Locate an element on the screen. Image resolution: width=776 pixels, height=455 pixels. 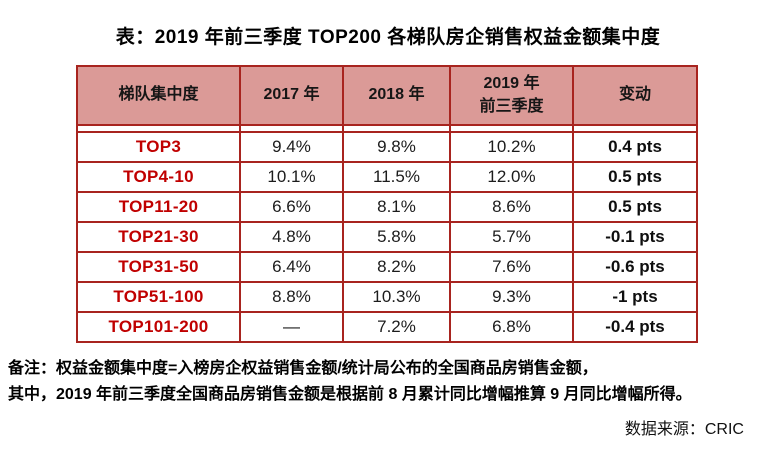
data-source: 数据来源：CRIC is located at coordinates (684, 429).